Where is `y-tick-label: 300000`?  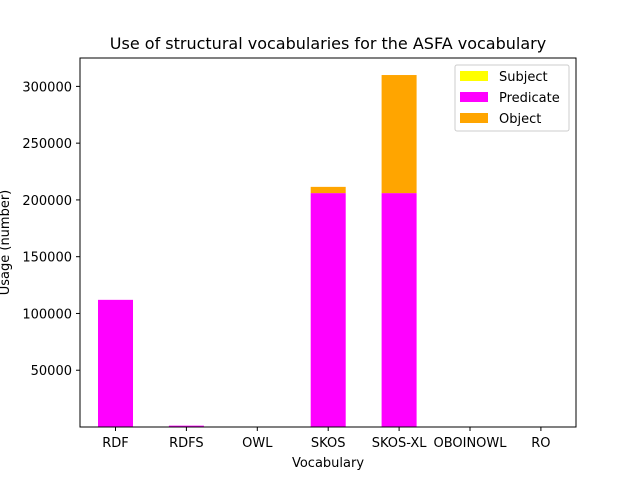
y-tick-label: 300000 is located at coordinates (47, 87).